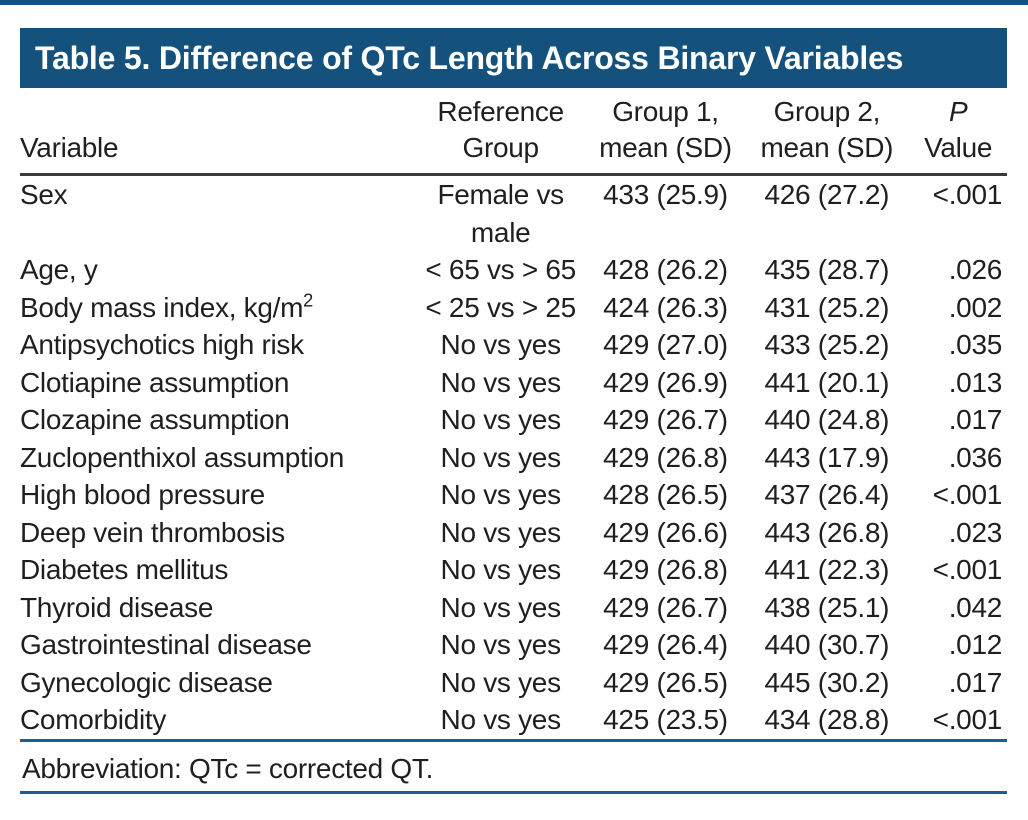  What do you see at coordinates (665, 194) in the screenshot?
I see `cell-group1-mean: 433 (25.9)` at bounding box center [665, 194].